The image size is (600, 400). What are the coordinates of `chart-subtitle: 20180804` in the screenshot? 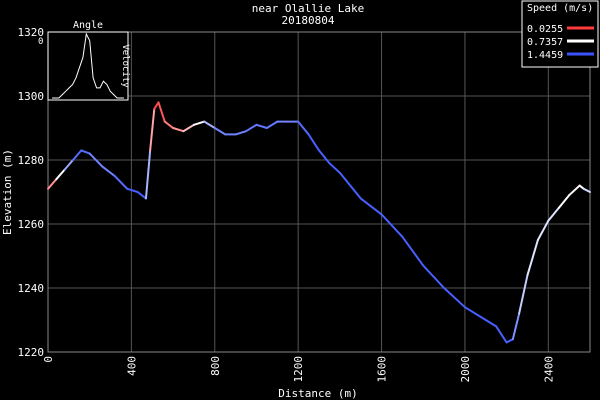 It's located at (308, 20).